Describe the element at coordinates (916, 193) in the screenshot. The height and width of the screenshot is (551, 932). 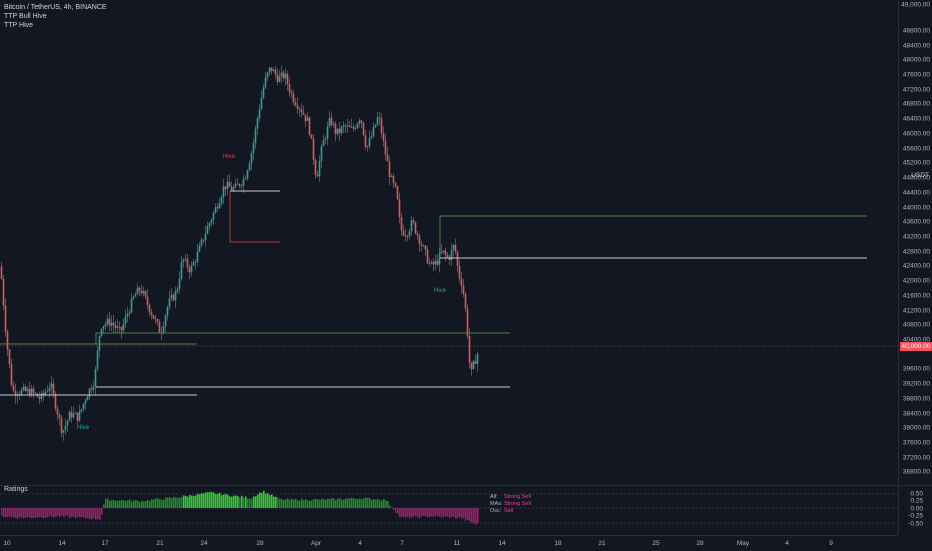
I see `price-axis-label: 44400.00` at that location.